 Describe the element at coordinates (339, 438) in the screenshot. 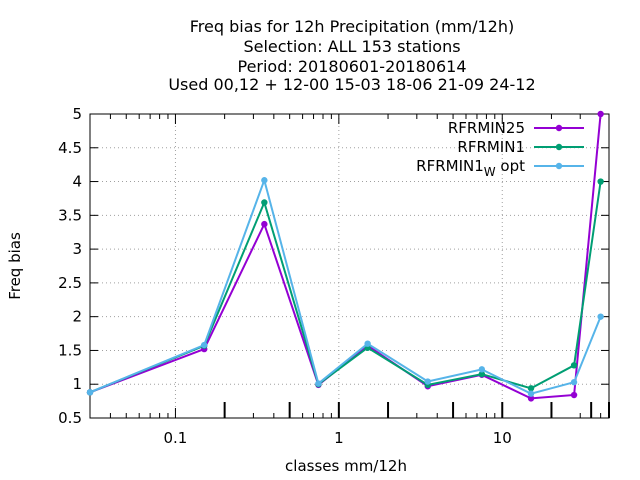

I see `x-tick-label: 1` at that location.